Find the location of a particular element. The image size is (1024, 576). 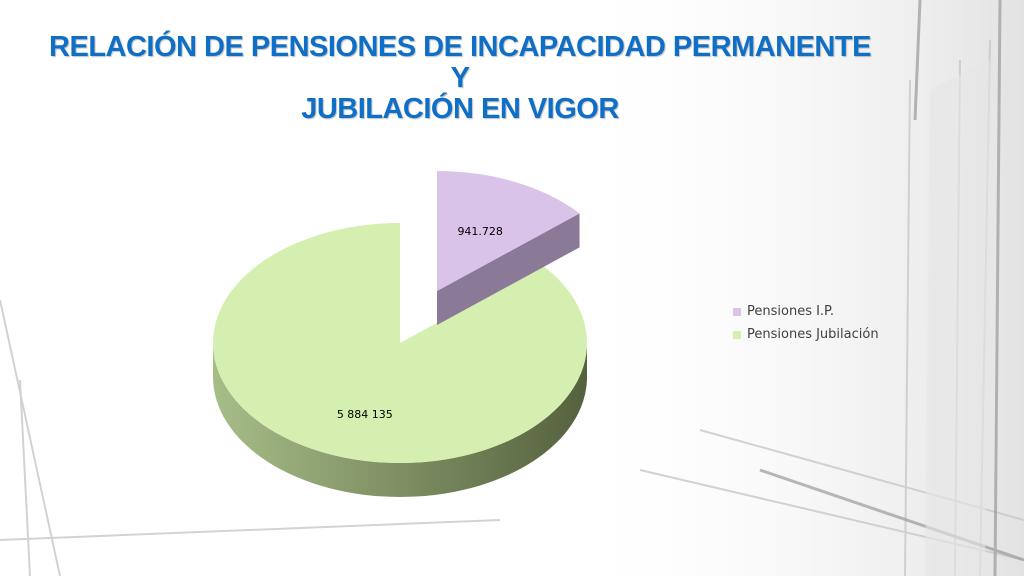

legend-item-jubilacion: Pensiones Jubilación is located at coordinates (806, 334).